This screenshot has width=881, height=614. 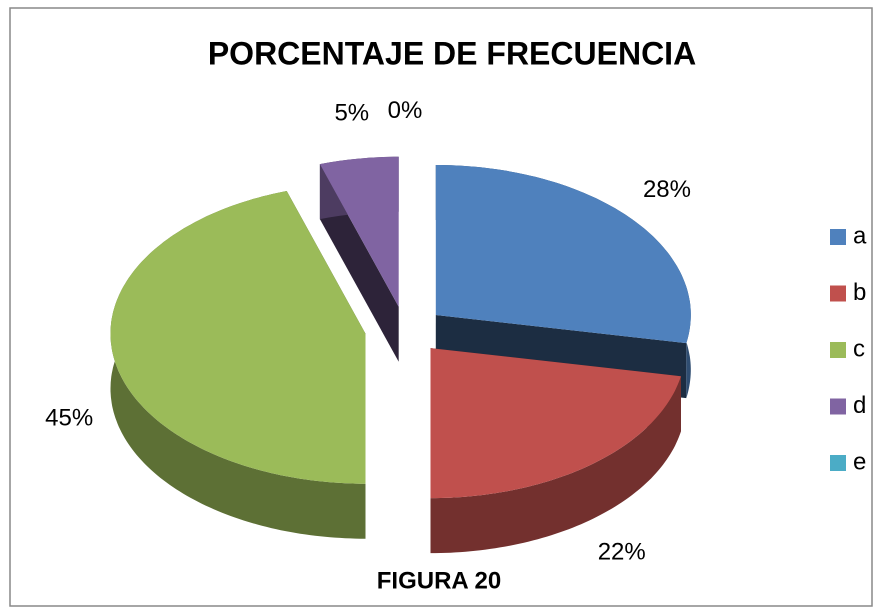 What do you see at coordinates (667, 189) in the screenshot?
I see `data-label: 28%` at bounding box center [667, 189].